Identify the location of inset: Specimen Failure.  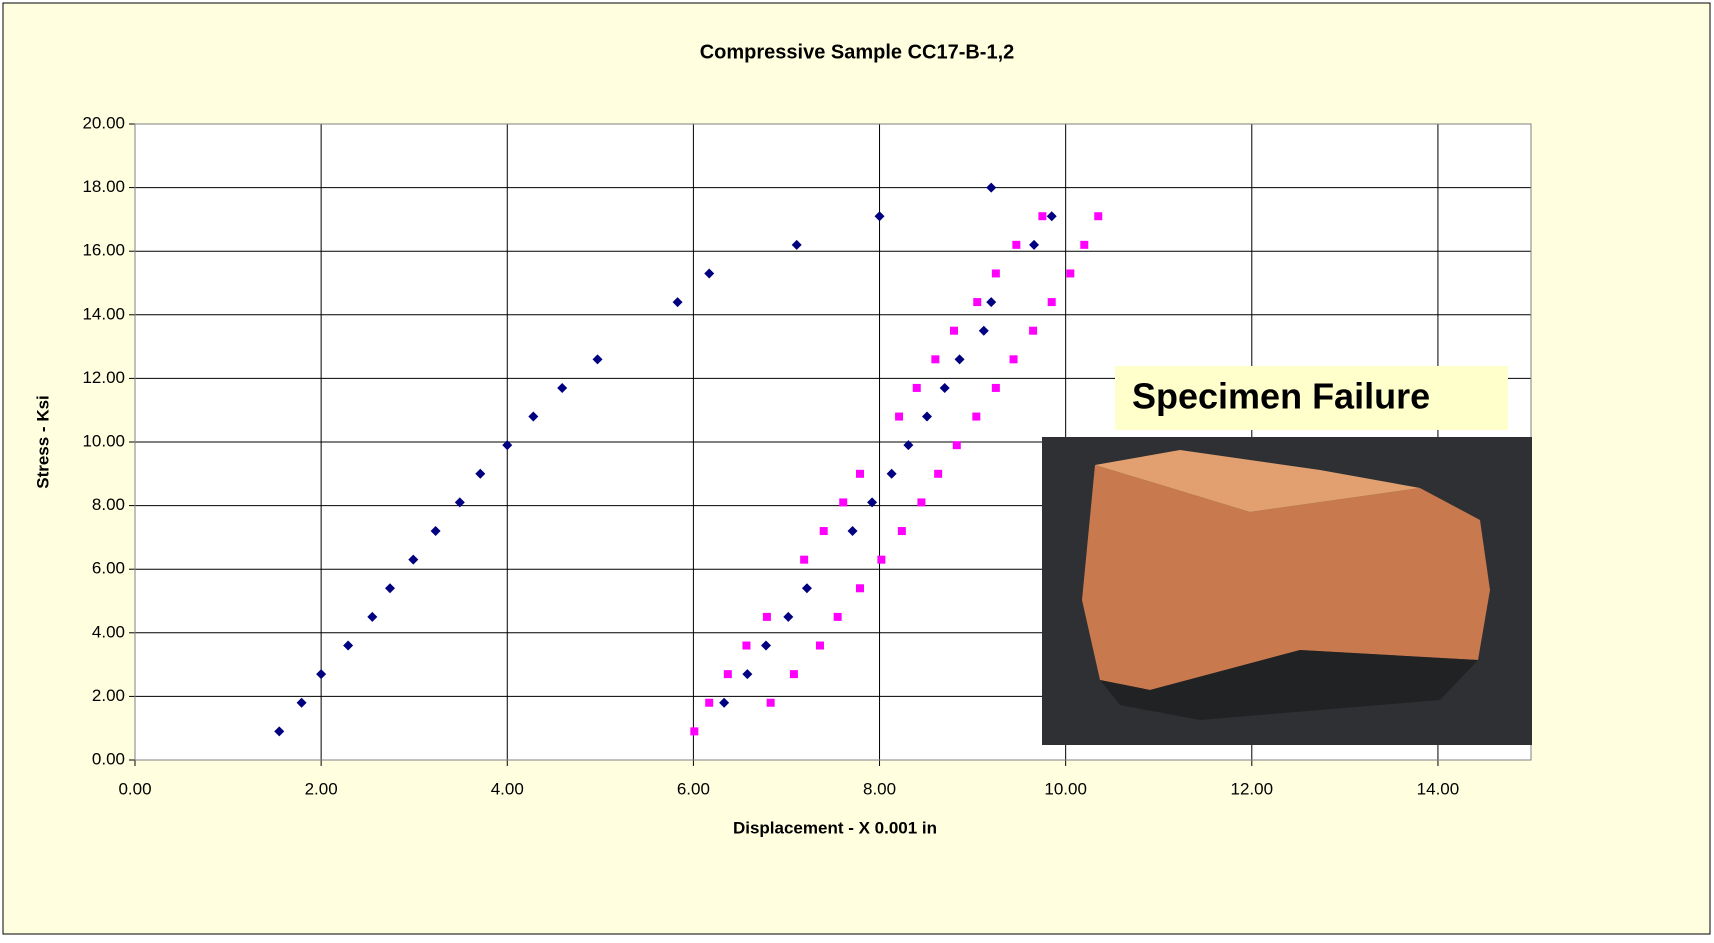
(1287, 555).